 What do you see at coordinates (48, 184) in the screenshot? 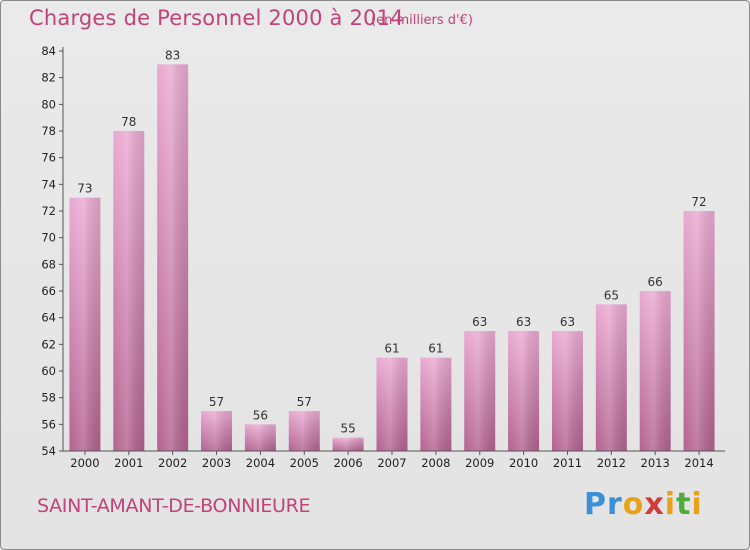
I see `y-tick-label-74: 74` at bounding box center [48, 184].